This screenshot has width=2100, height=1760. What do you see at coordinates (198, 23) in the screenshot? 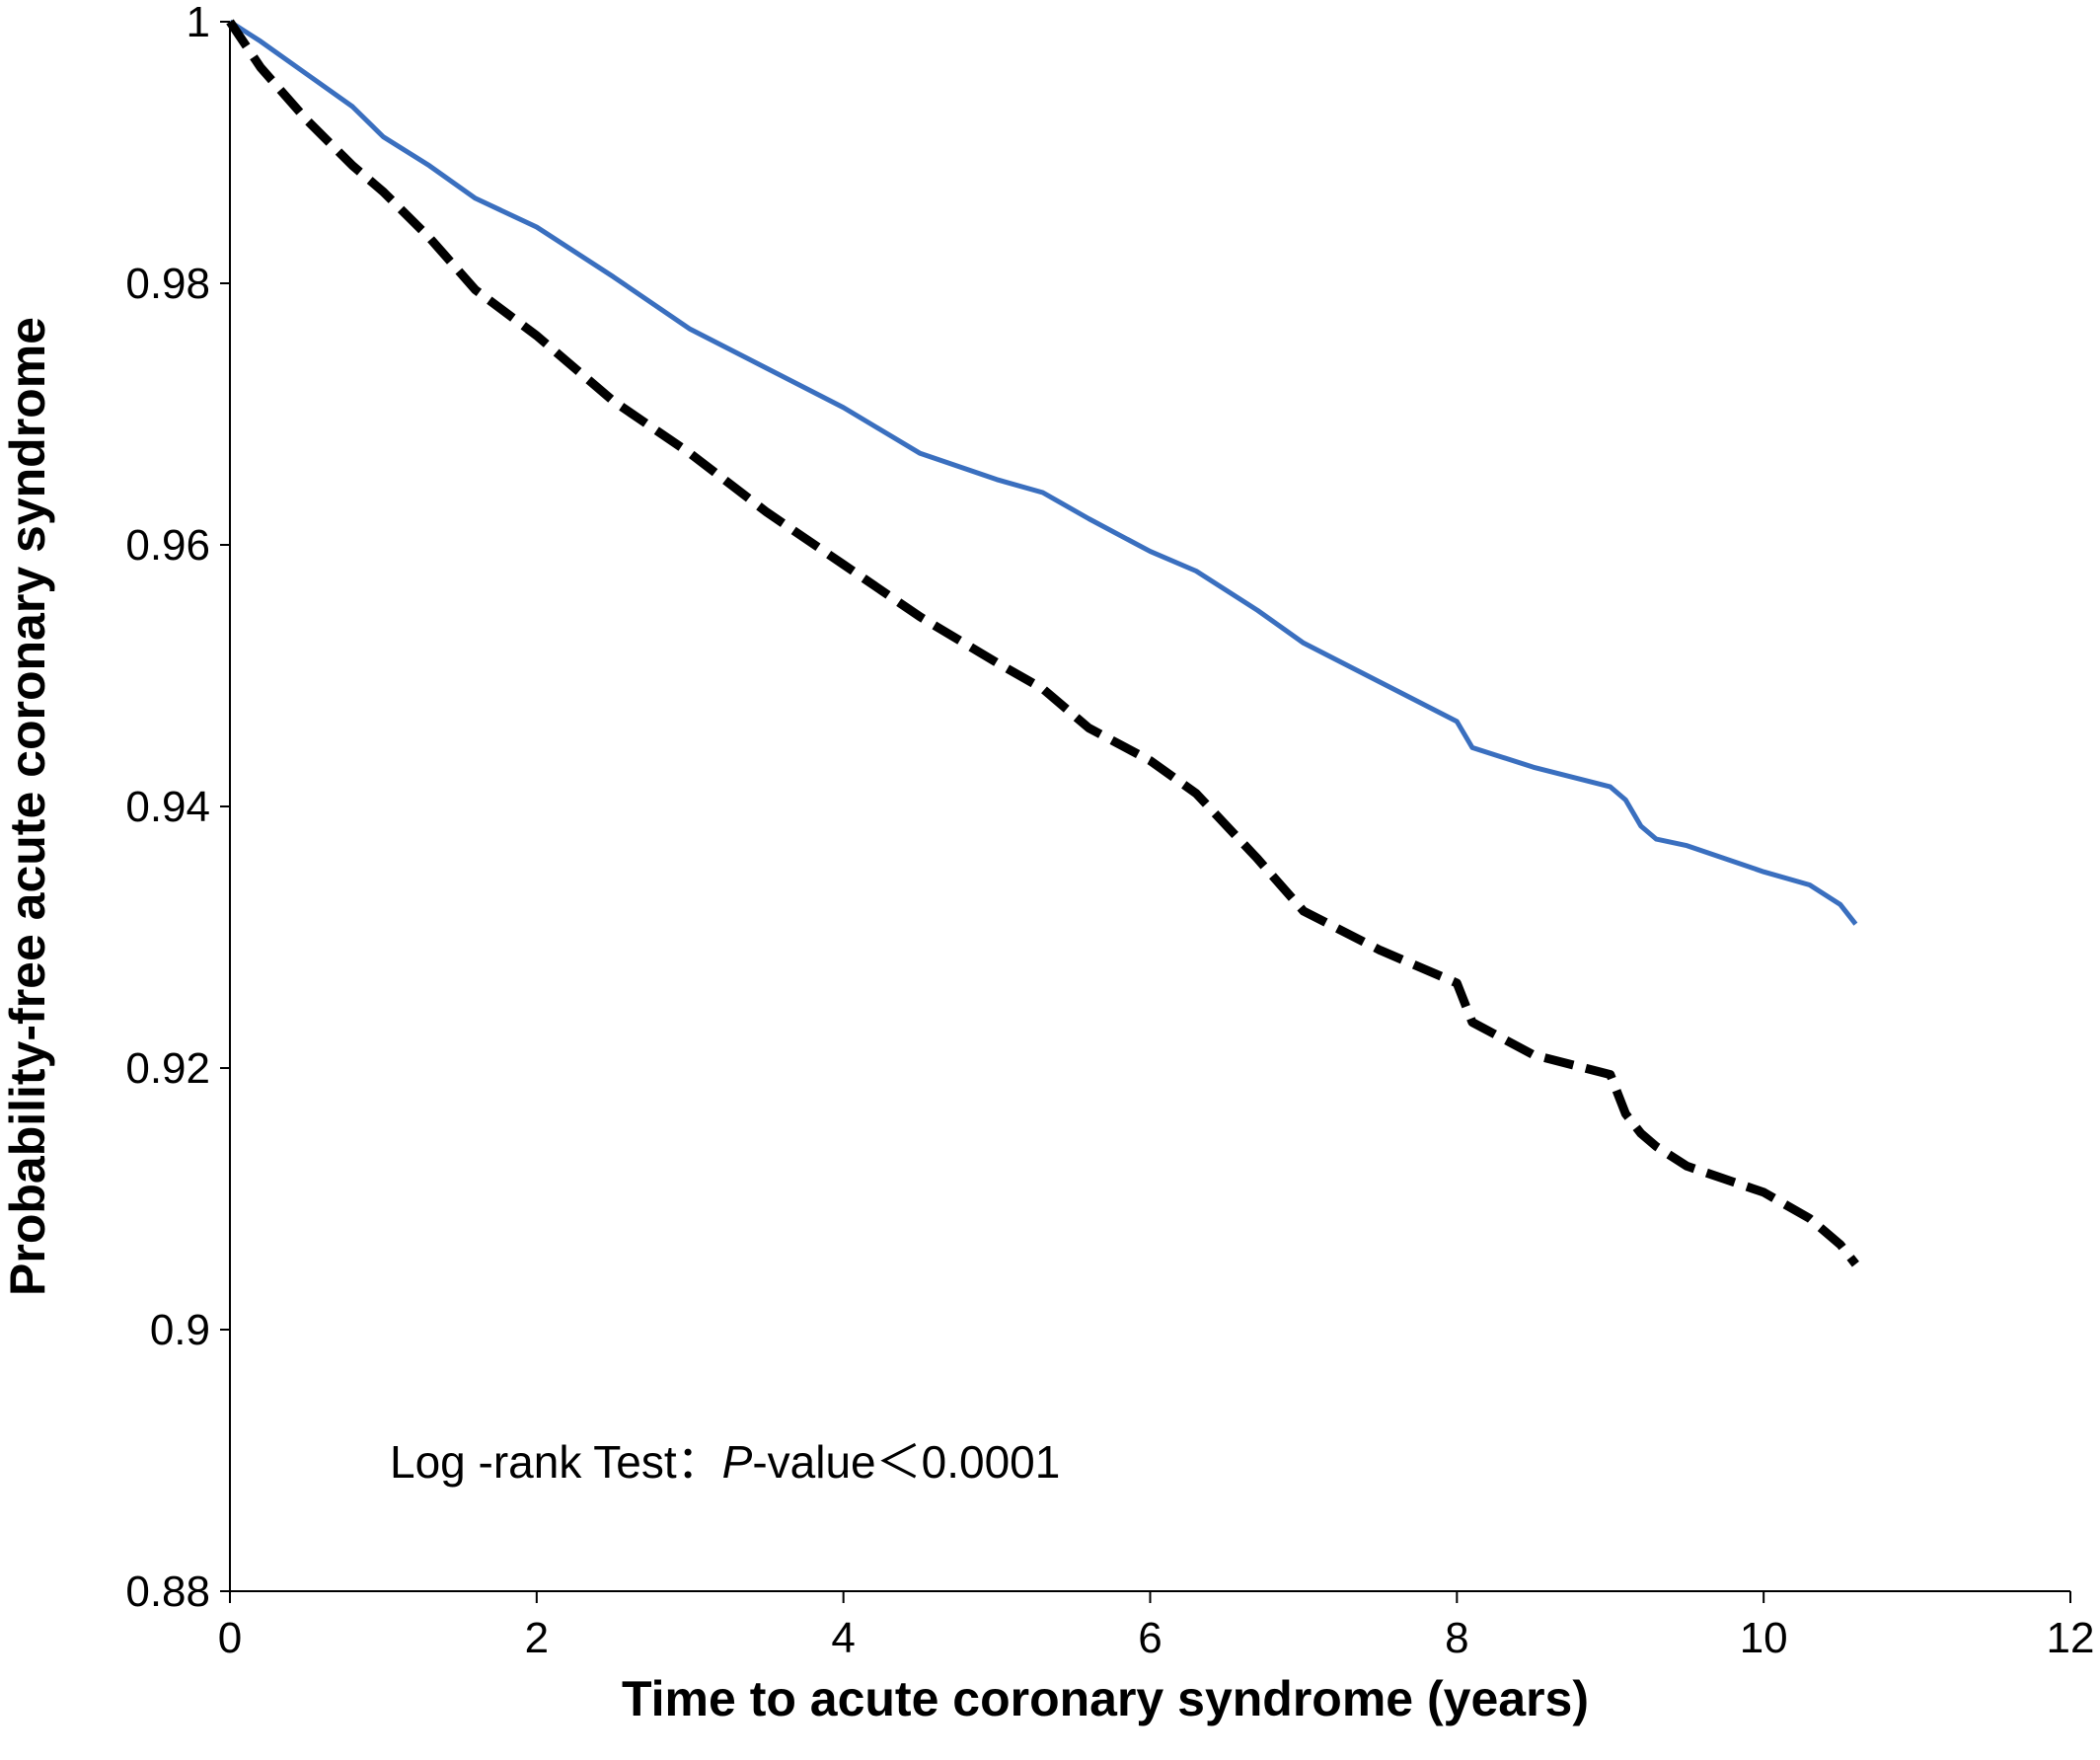
I see `y-tick-label: 1` at bounding box center [198, 23].